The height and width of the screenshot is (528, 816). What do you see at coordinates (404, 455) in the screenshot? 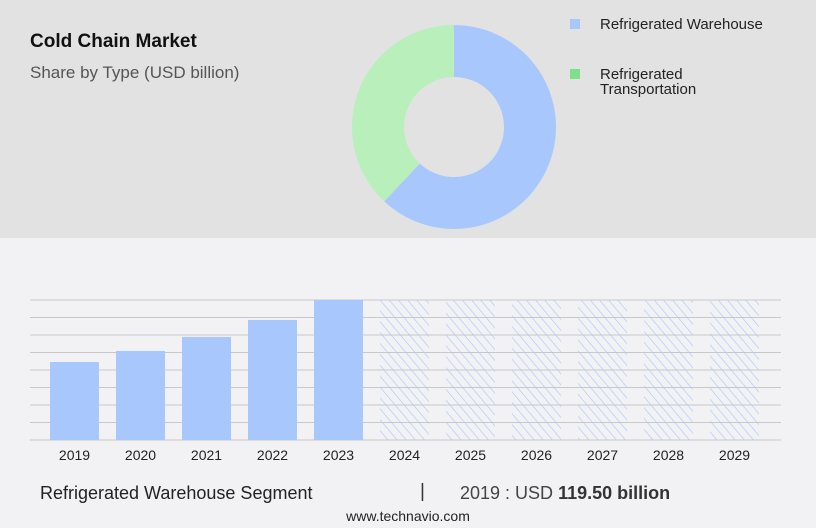
I see `x-tick-label: 2024` at bounding box center [404, 455].